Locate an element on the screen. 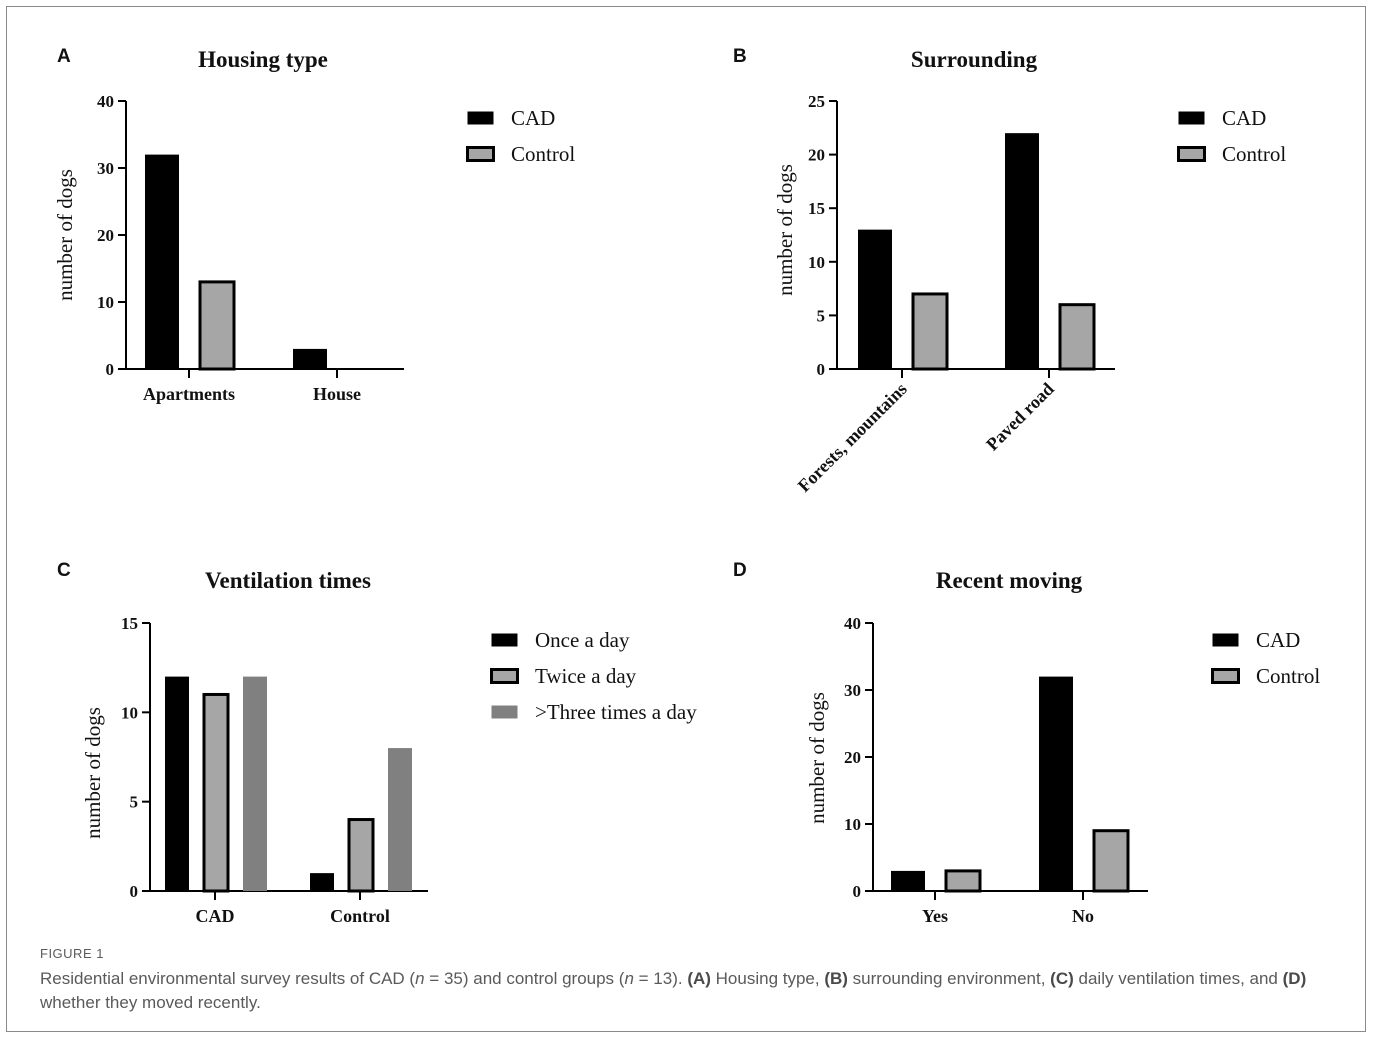  chart-title: Recent moving is located at coordinates (1009, 580).